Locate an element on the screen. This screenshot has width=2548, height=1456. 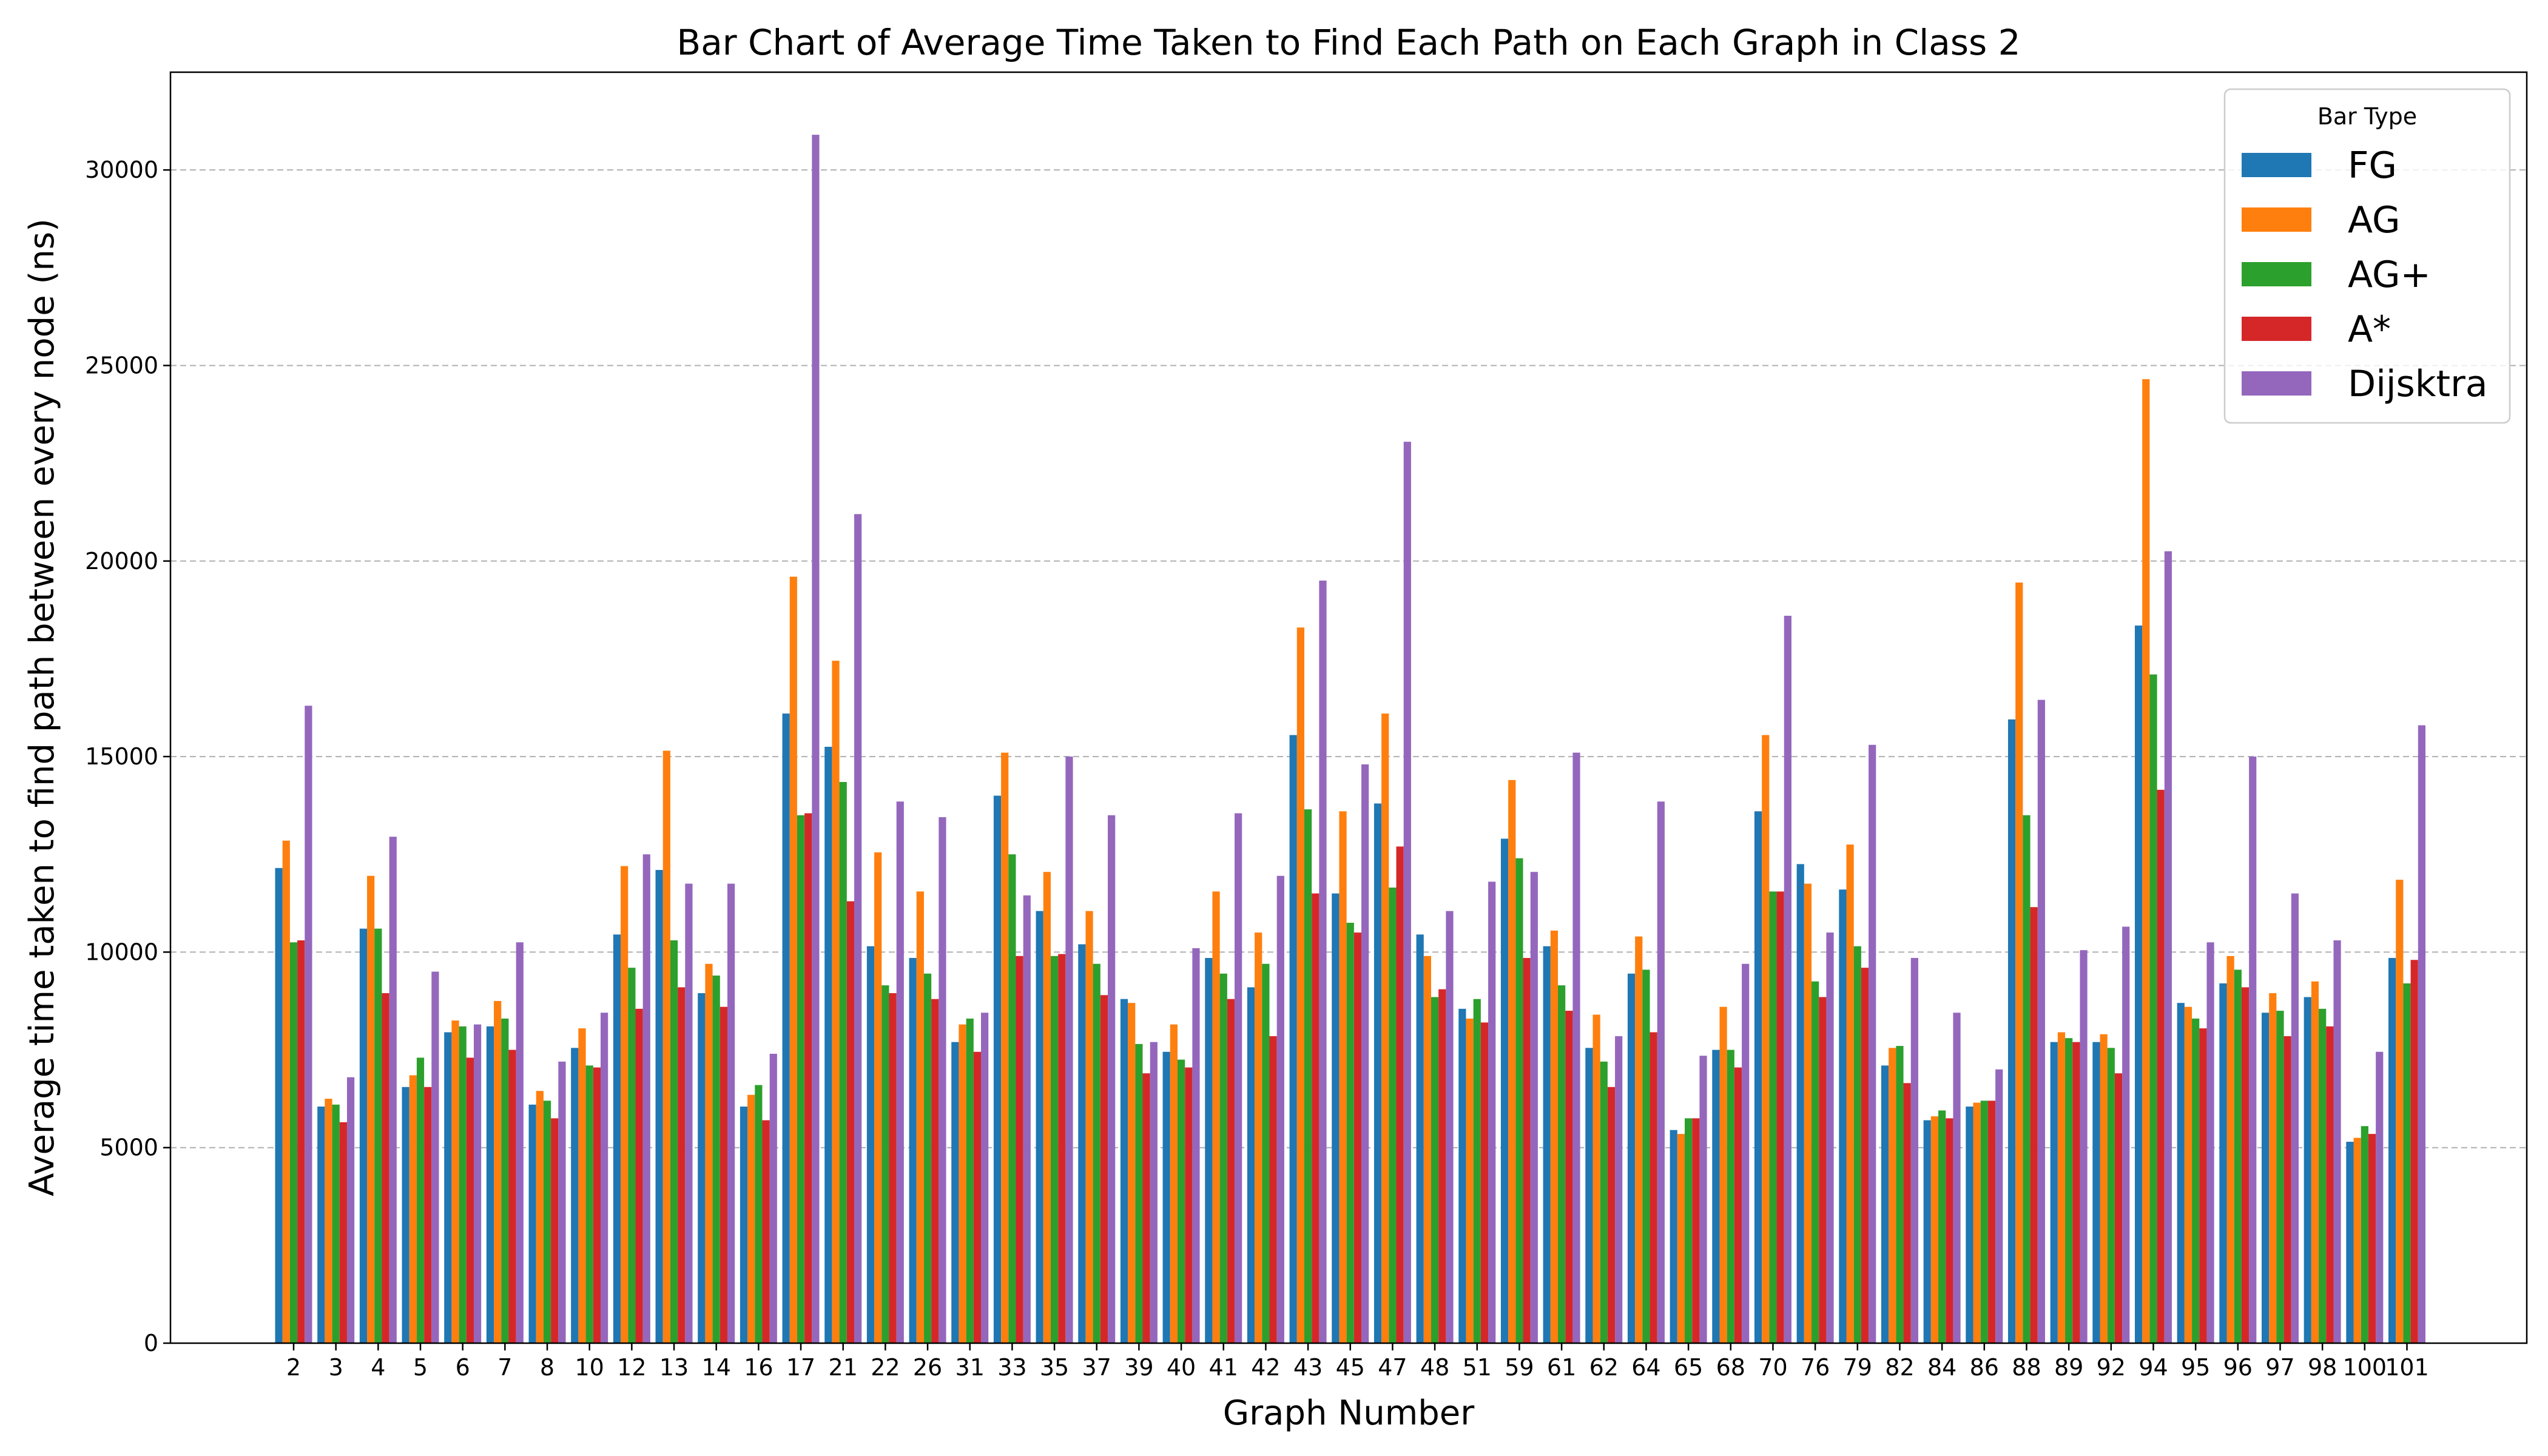
x-tick-label: 4 is located at coordinates (378, 1367).